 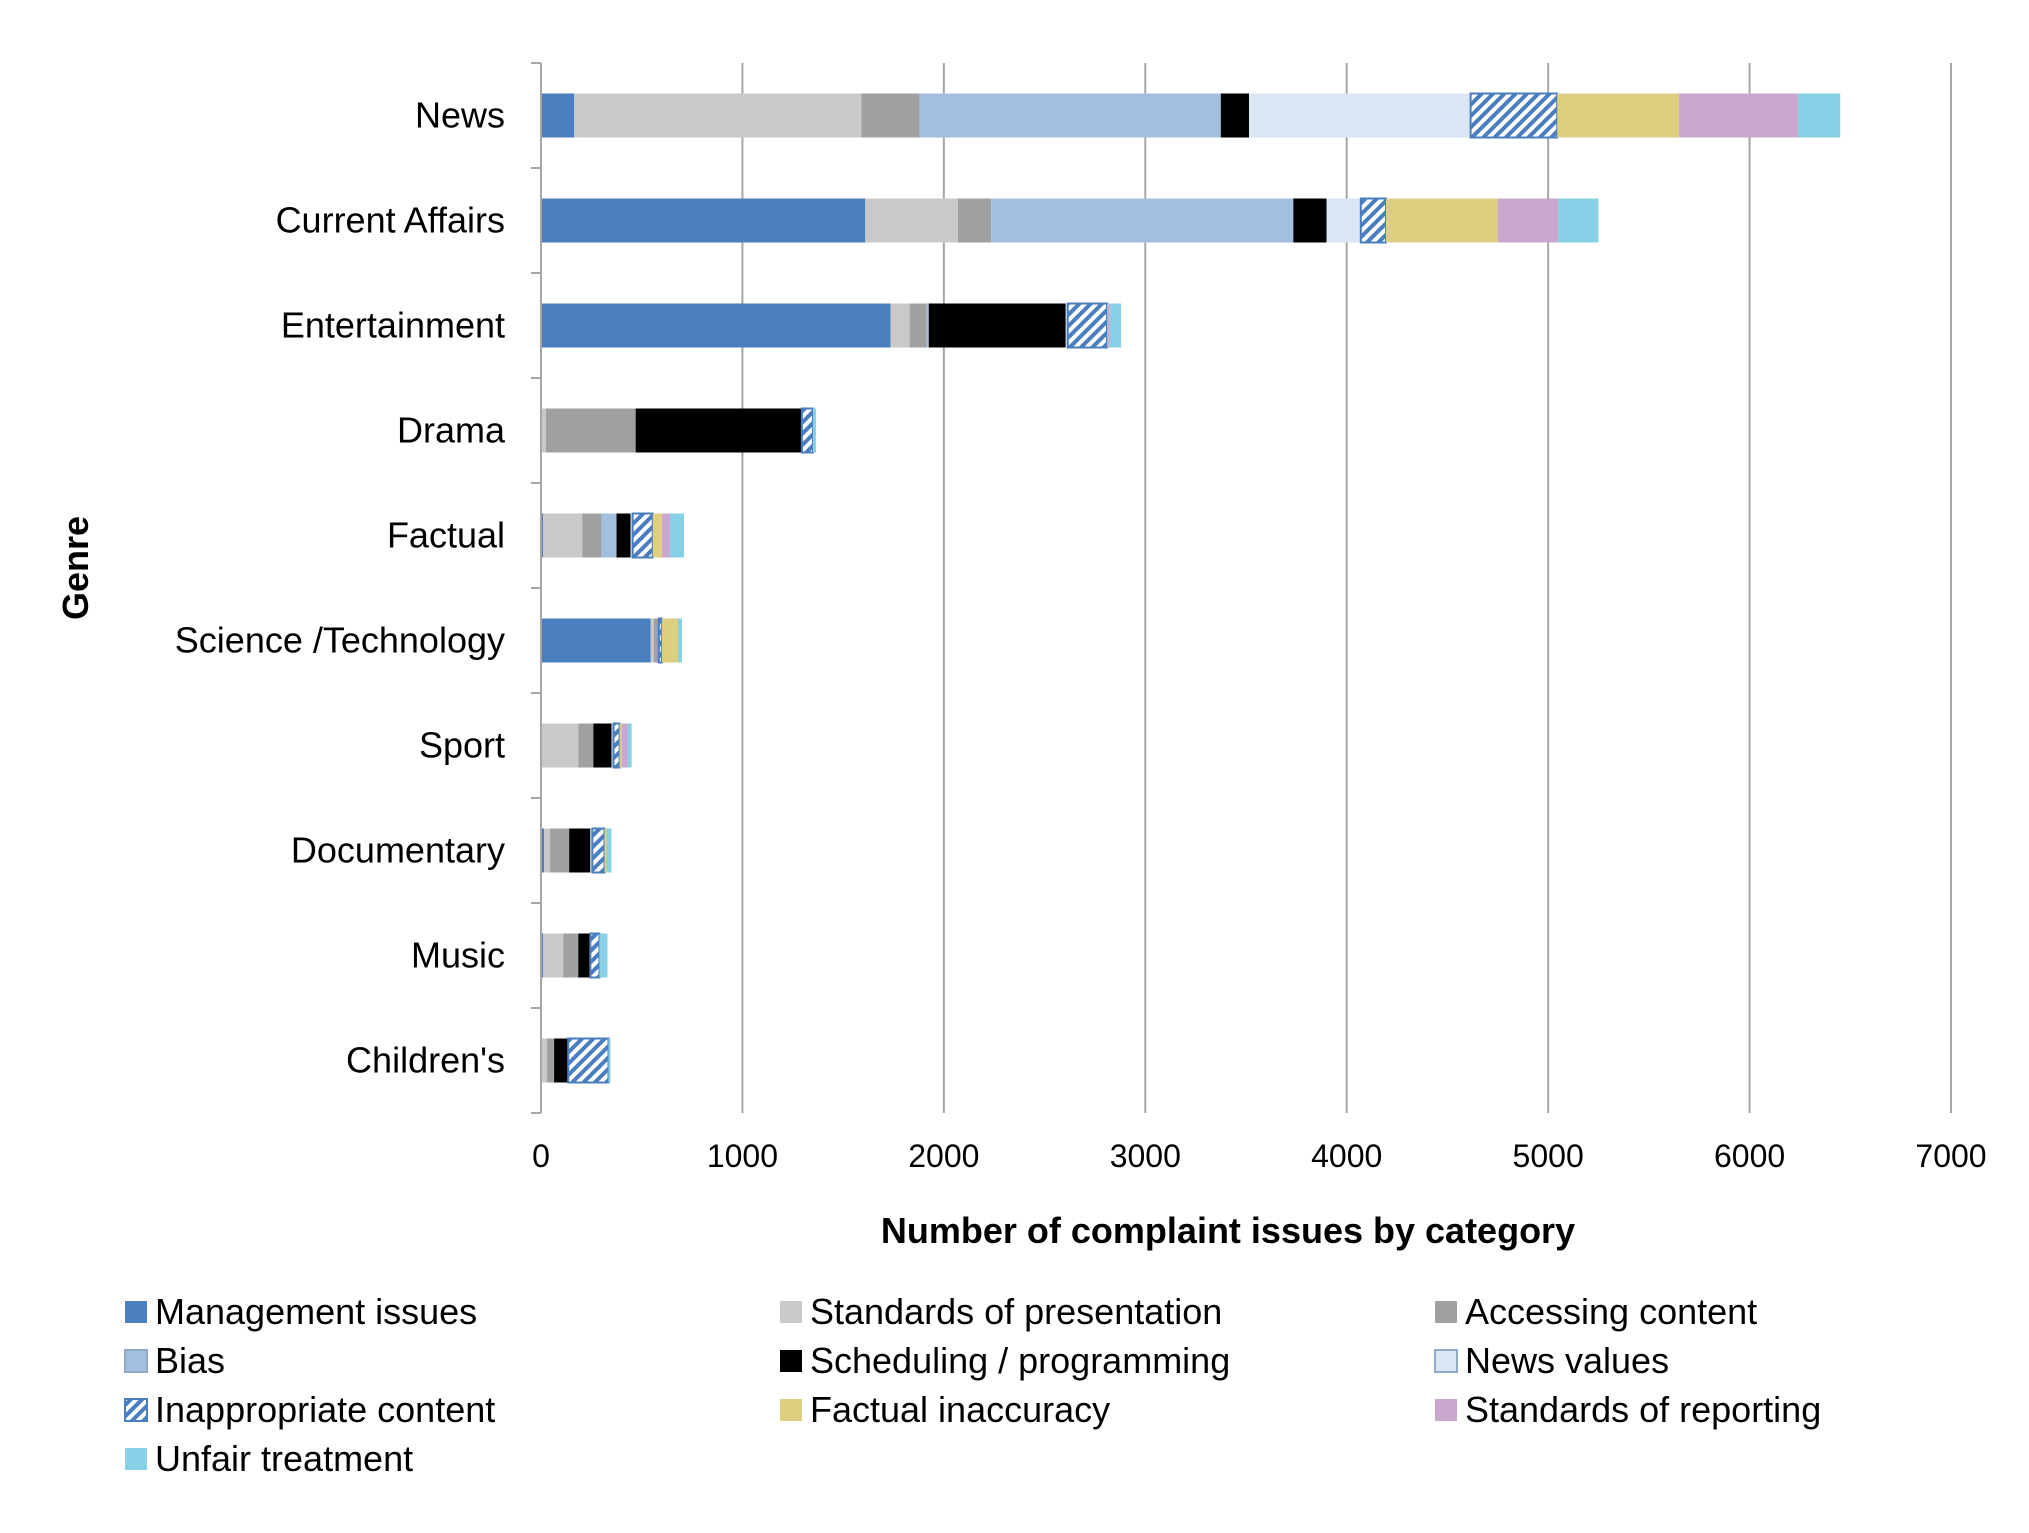 What do you see at coordinates (284, 1458) in the screenshot?
I see `legend-label: Unfair treatment` at bounding box center [284, 1458].